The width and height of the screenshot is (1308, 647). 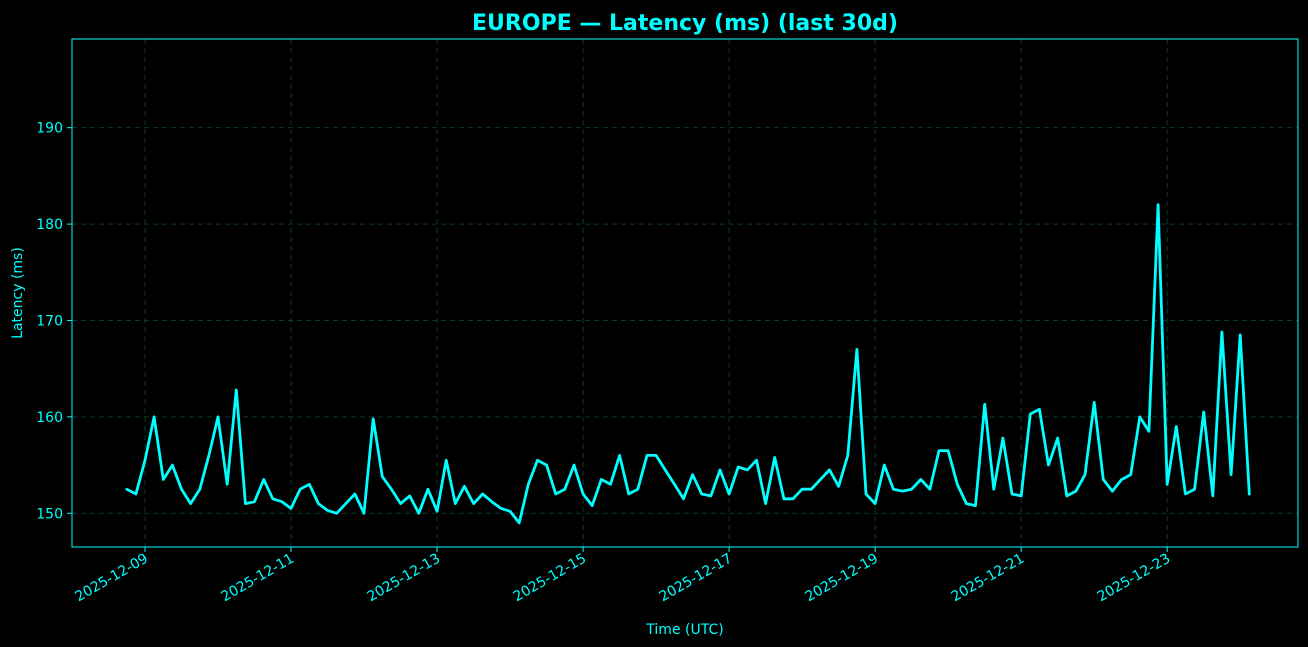 What do you see at coordinates (49, 418) in the screenshot?
I see `y-tick-label: 160` at bounding box center [49, 418].